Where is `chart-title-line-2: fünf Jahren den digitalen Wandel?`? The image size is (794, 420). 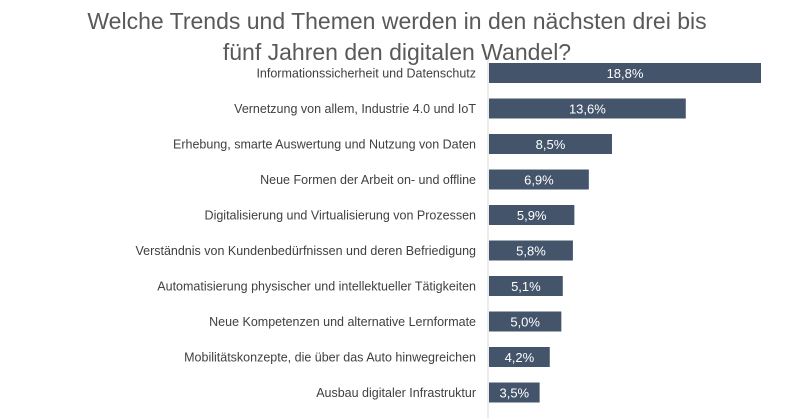
chart-title-line-2: fünf Jahren den digitalen Wandel? is located at coordinates (397, 52).